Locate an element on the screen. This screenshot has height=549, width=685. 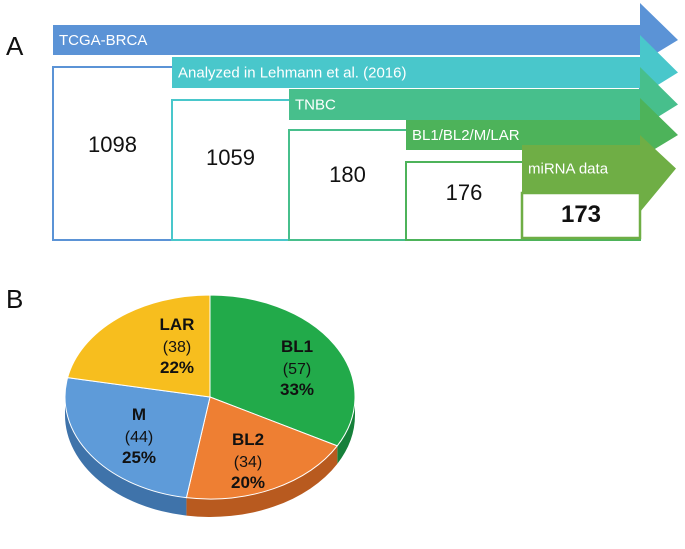
flow-count: 180 is located at coordinates (347, 174).